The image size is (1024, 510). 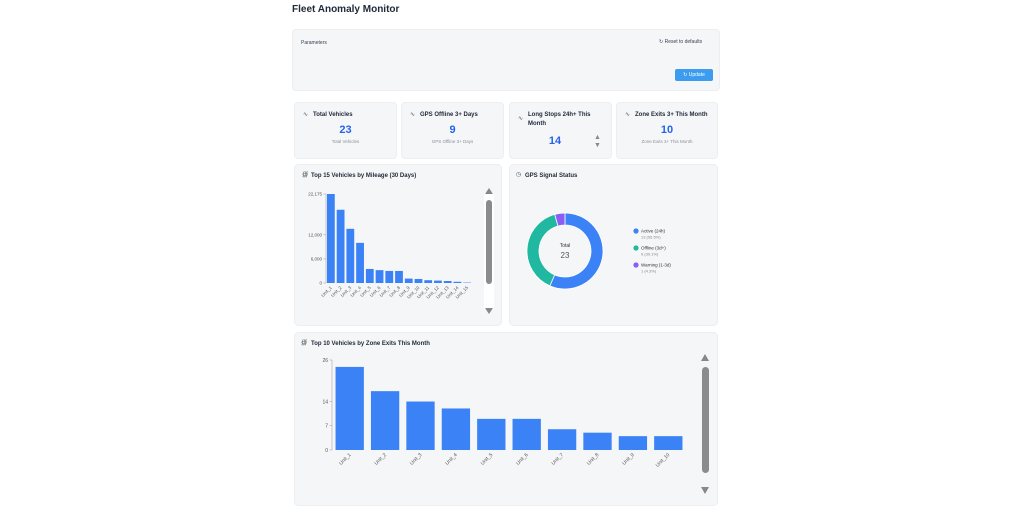 I want to click on chart-title: GPS Signal Status, so click(x=551, y=176).